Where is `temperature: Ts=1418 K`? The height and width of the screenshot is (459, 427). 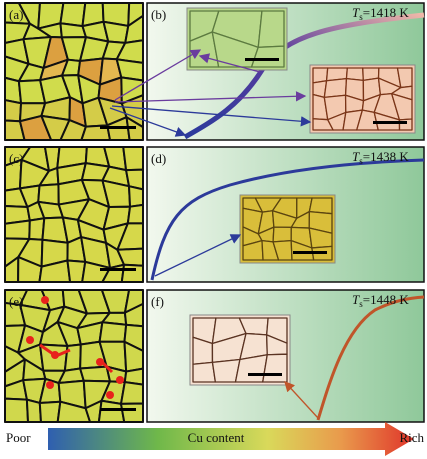
temperature: Ts=1418 K is located at coordinates (380, 13).